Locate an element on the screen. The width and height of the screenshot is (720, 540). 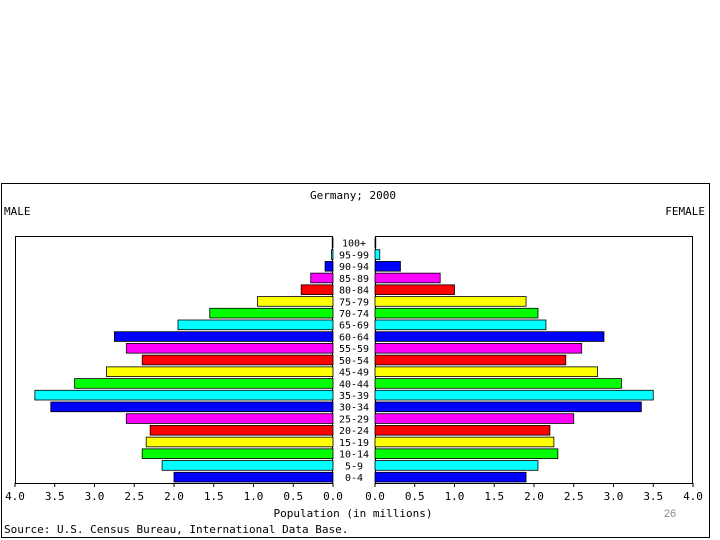
age-group-label: 0-4 is located at coordinates (354, 478).